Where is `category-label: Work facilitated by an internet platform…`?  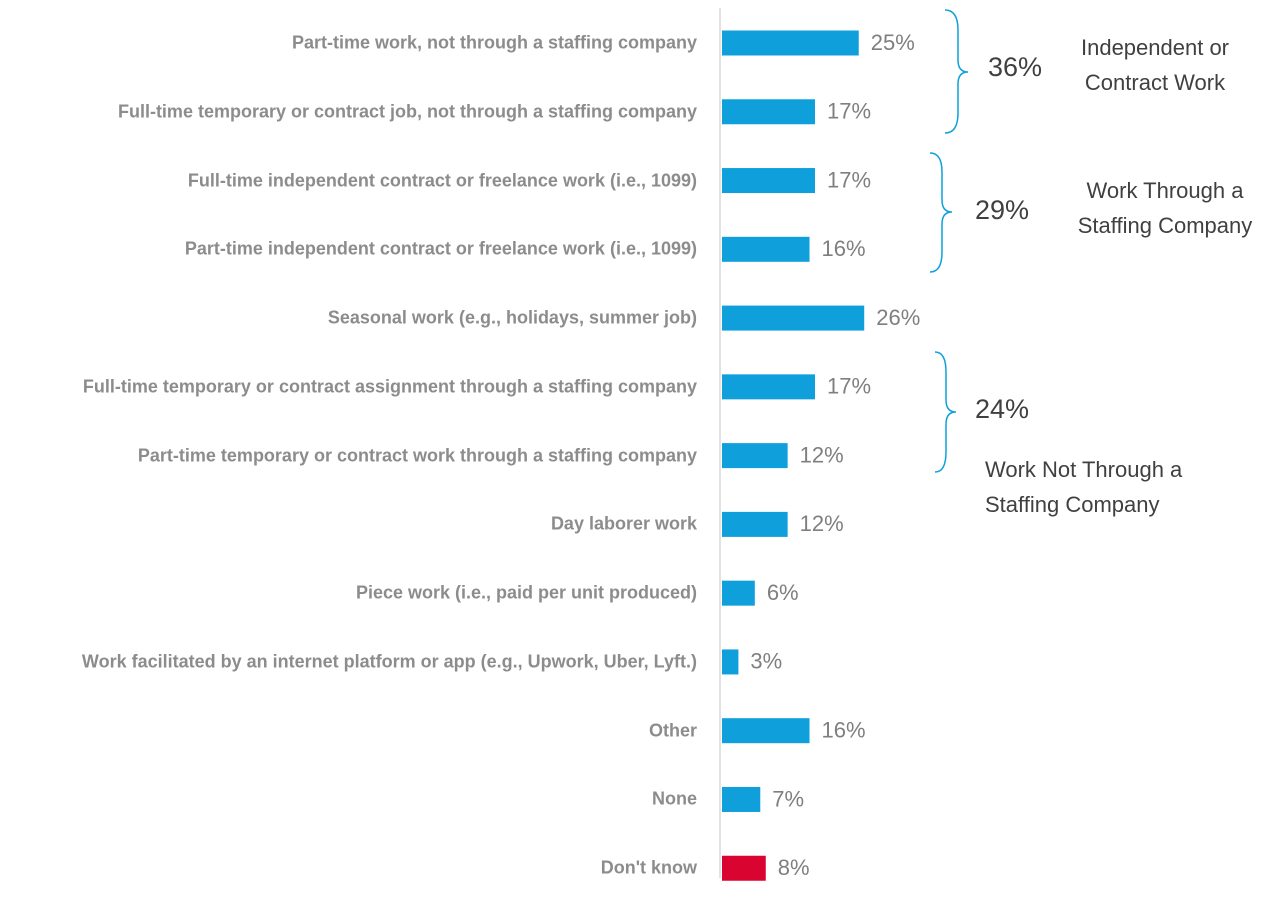
category-label: Work facilitated by an internet platform… is located at coordinates (389, 661).